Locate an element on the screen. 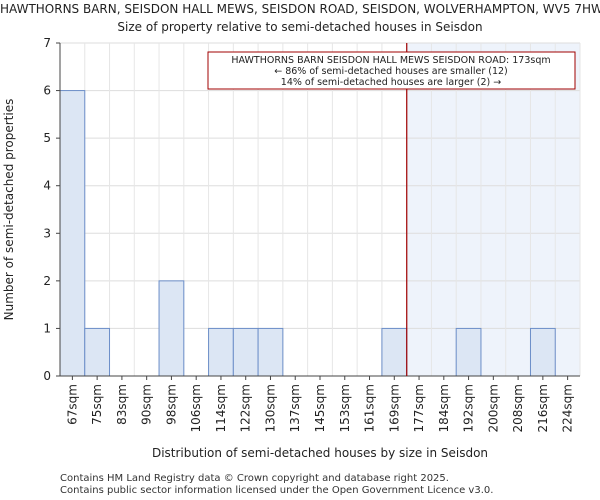 The image size is (600, 500). x-tick-label: 153sqm is located at coordinates (345, 408).